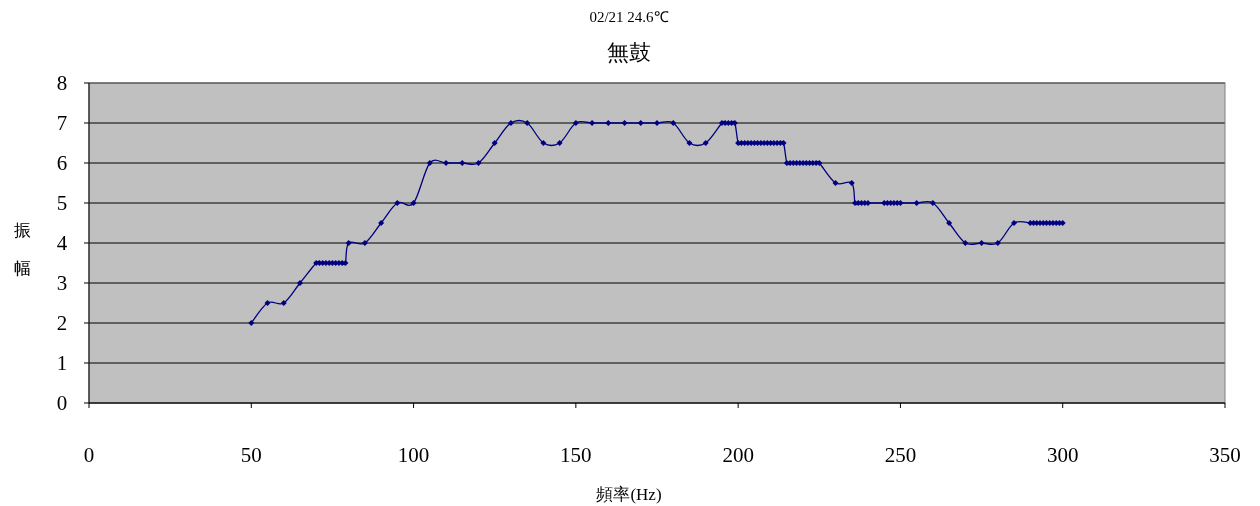  What do you see at coordinates (251, 455) in the screenshot?
I see `x-tick-label: 50` at bounding box center [251, 455].